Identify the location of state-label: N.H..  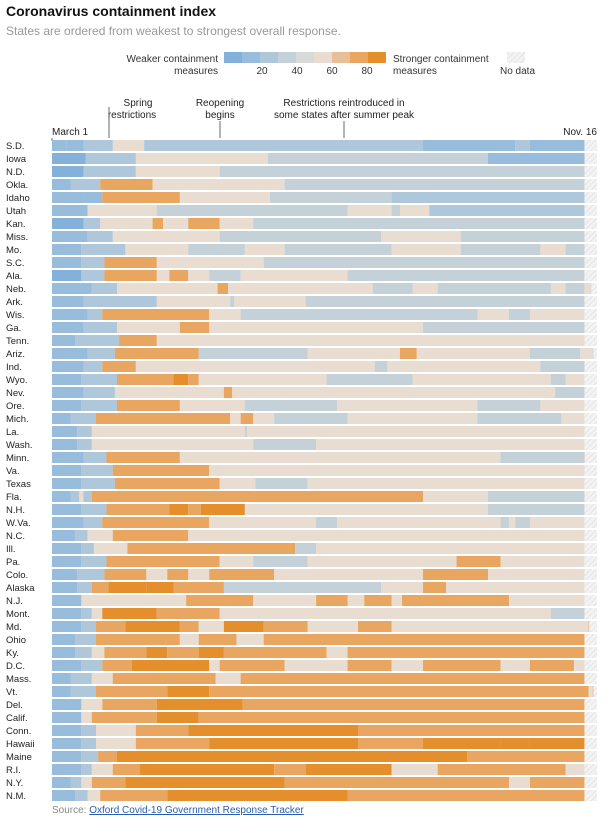
(15, 510).